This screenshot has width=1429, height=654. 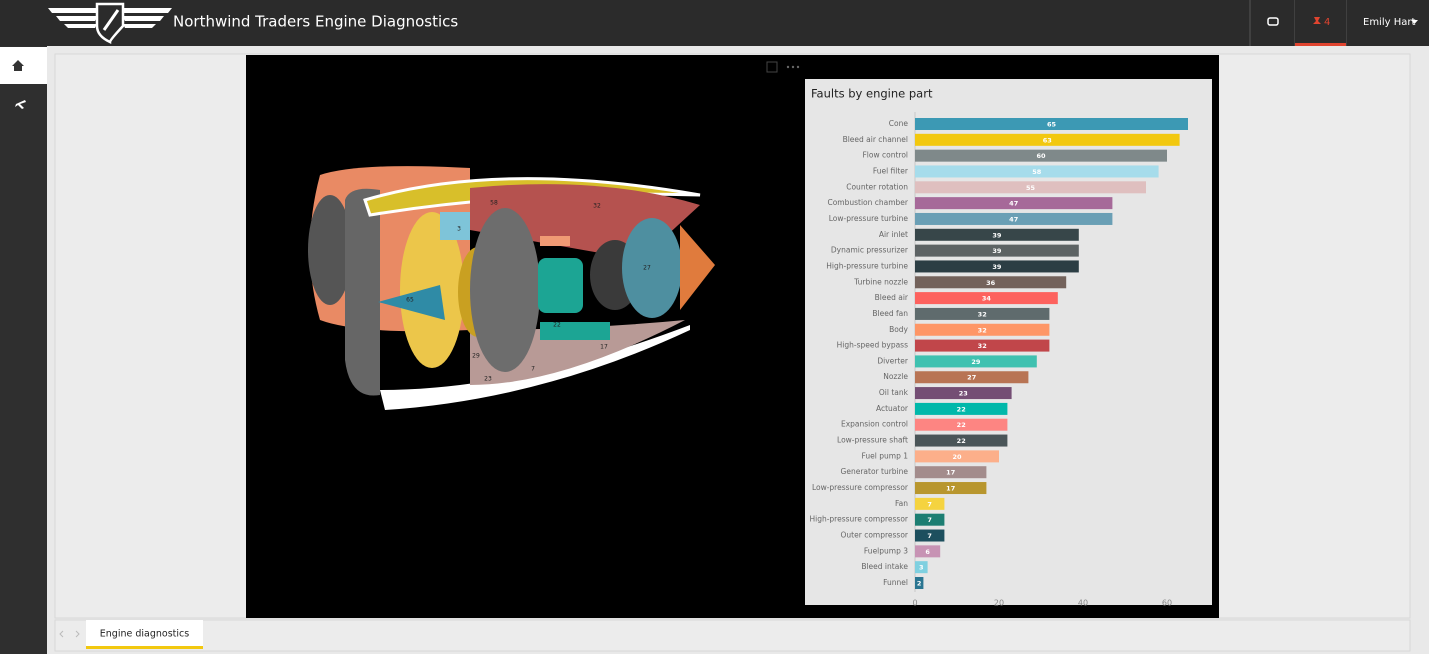 I want to click on engine-part-label: 65, so click(x=410, y=300).